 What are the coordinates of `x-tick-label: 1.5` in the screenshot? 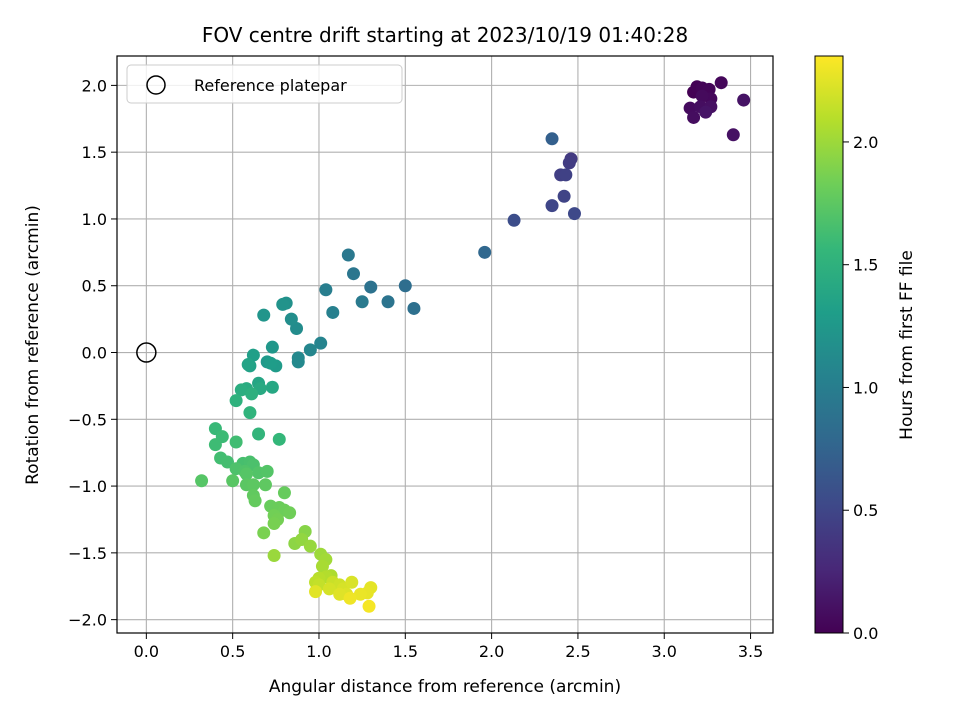 It's located at (405, 651).